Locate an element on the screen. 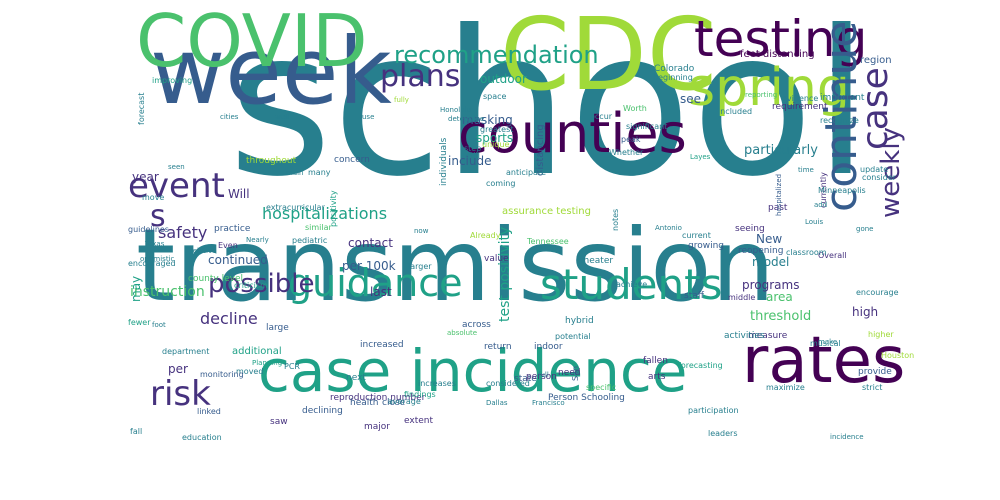  cloud-word: requirement is located at coordinates (800, 106).